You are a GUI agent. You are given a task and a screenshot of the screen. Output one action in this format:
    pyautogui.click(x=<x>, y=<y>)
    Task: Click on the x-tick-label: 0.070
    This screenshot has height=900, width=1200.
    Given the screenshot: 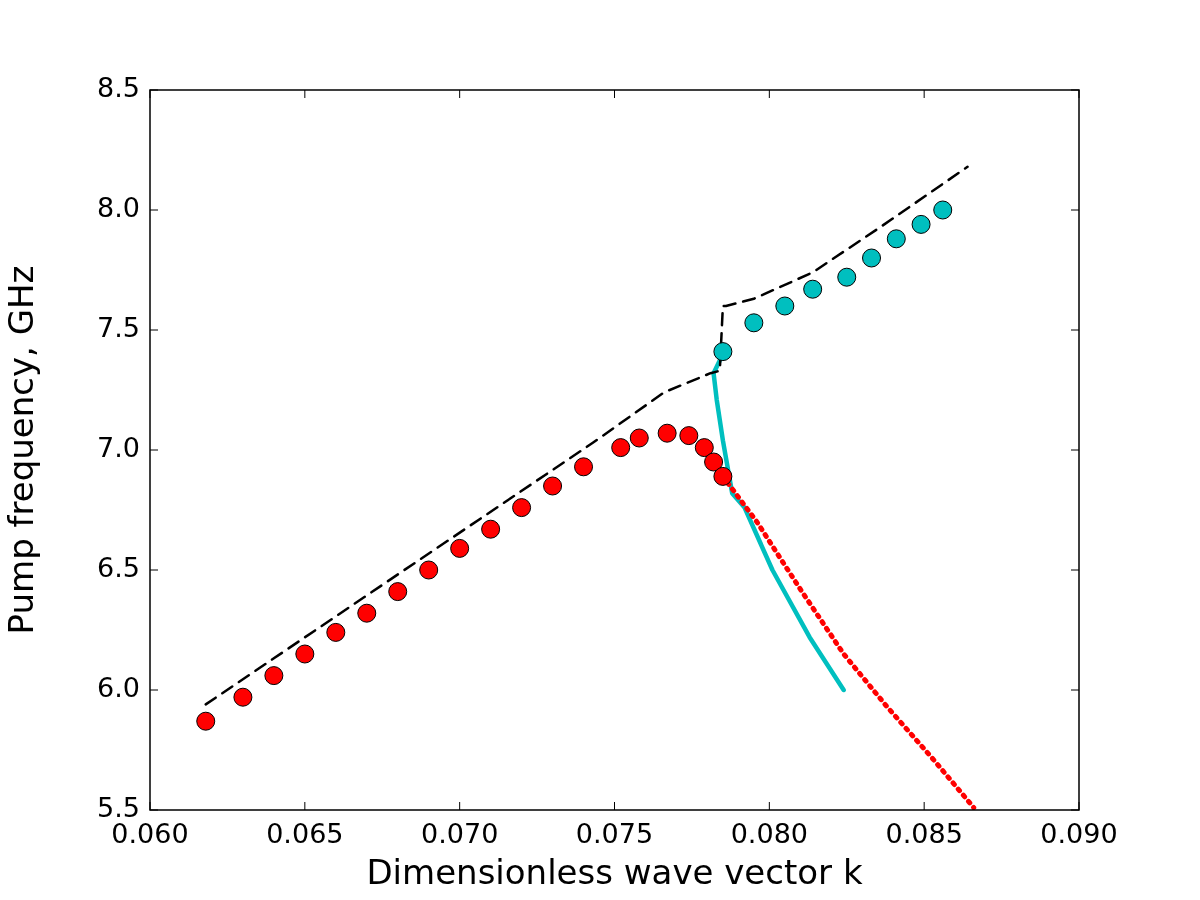 What is the action you would take?
    pyautogui.click(x=460, y=834)
    